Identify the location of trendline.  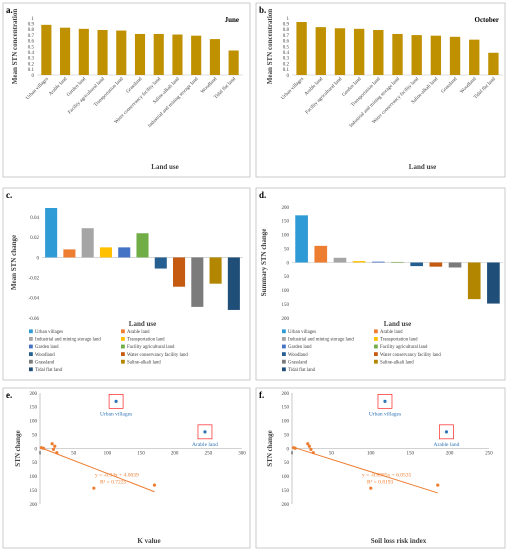
(97, 469).